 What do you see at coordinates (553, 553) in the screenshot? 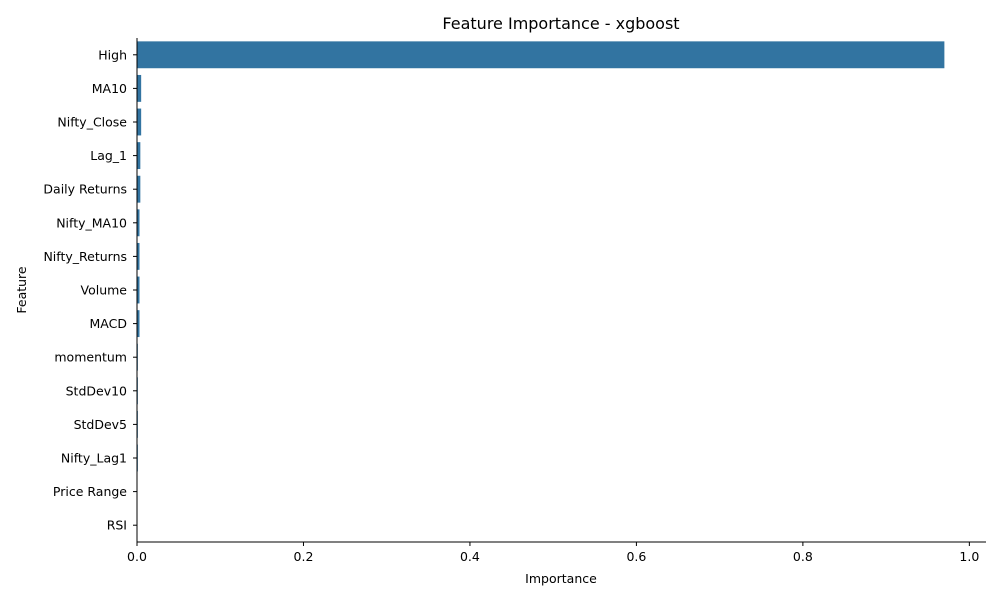
I see `x-axis-ticks: 0.0 0.2 0.4 0.6 0.8 1.0` at bounding box center [553, 553].